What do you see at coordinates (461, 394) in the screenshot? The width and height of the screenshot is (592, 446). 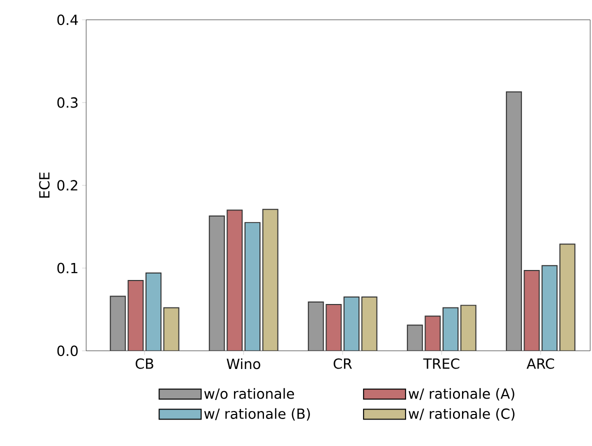 I see `legend-label: w/ rationale (A)` at bounding box center [461, 394].